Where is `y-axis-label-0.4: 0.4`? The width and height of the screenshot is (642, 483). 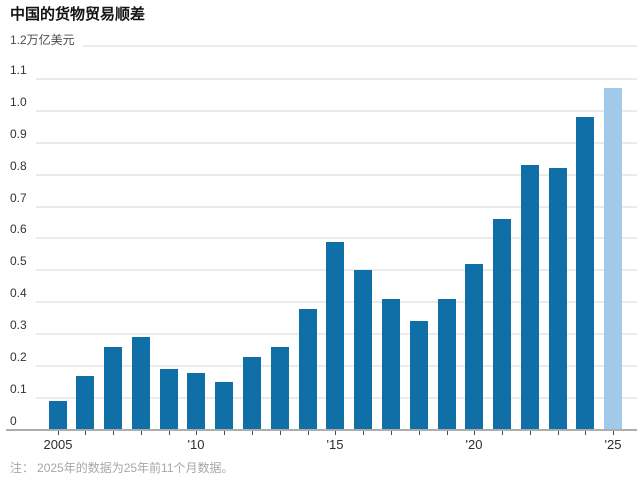 y-axis-label-0.4: 0.4 is located at coordinates (18, 293).